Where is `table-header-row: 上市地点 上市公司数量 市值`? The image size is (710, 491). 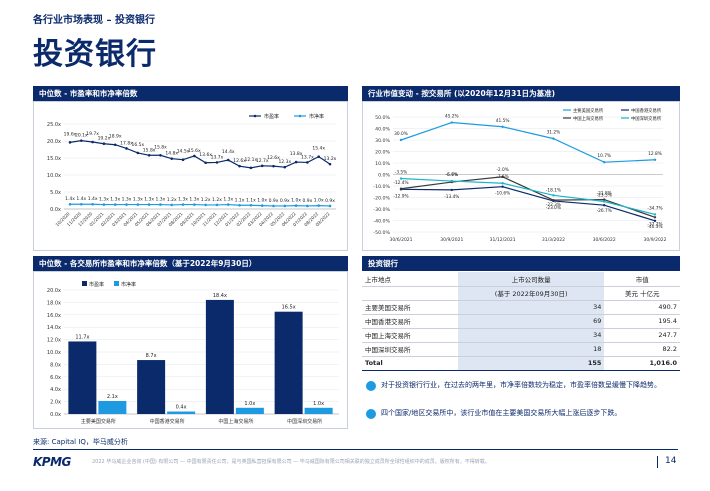 table-header-row: 上市地点 上市公司数量 市值 is located at coordinates (521, 279).